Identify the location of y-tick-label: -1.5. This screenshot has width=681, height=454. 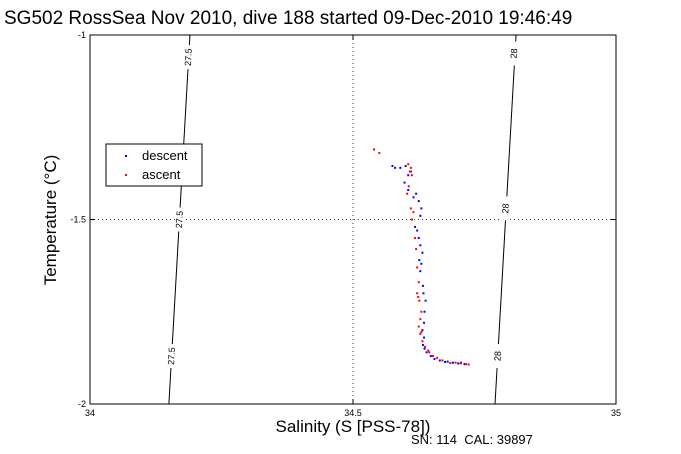
(78, 220).